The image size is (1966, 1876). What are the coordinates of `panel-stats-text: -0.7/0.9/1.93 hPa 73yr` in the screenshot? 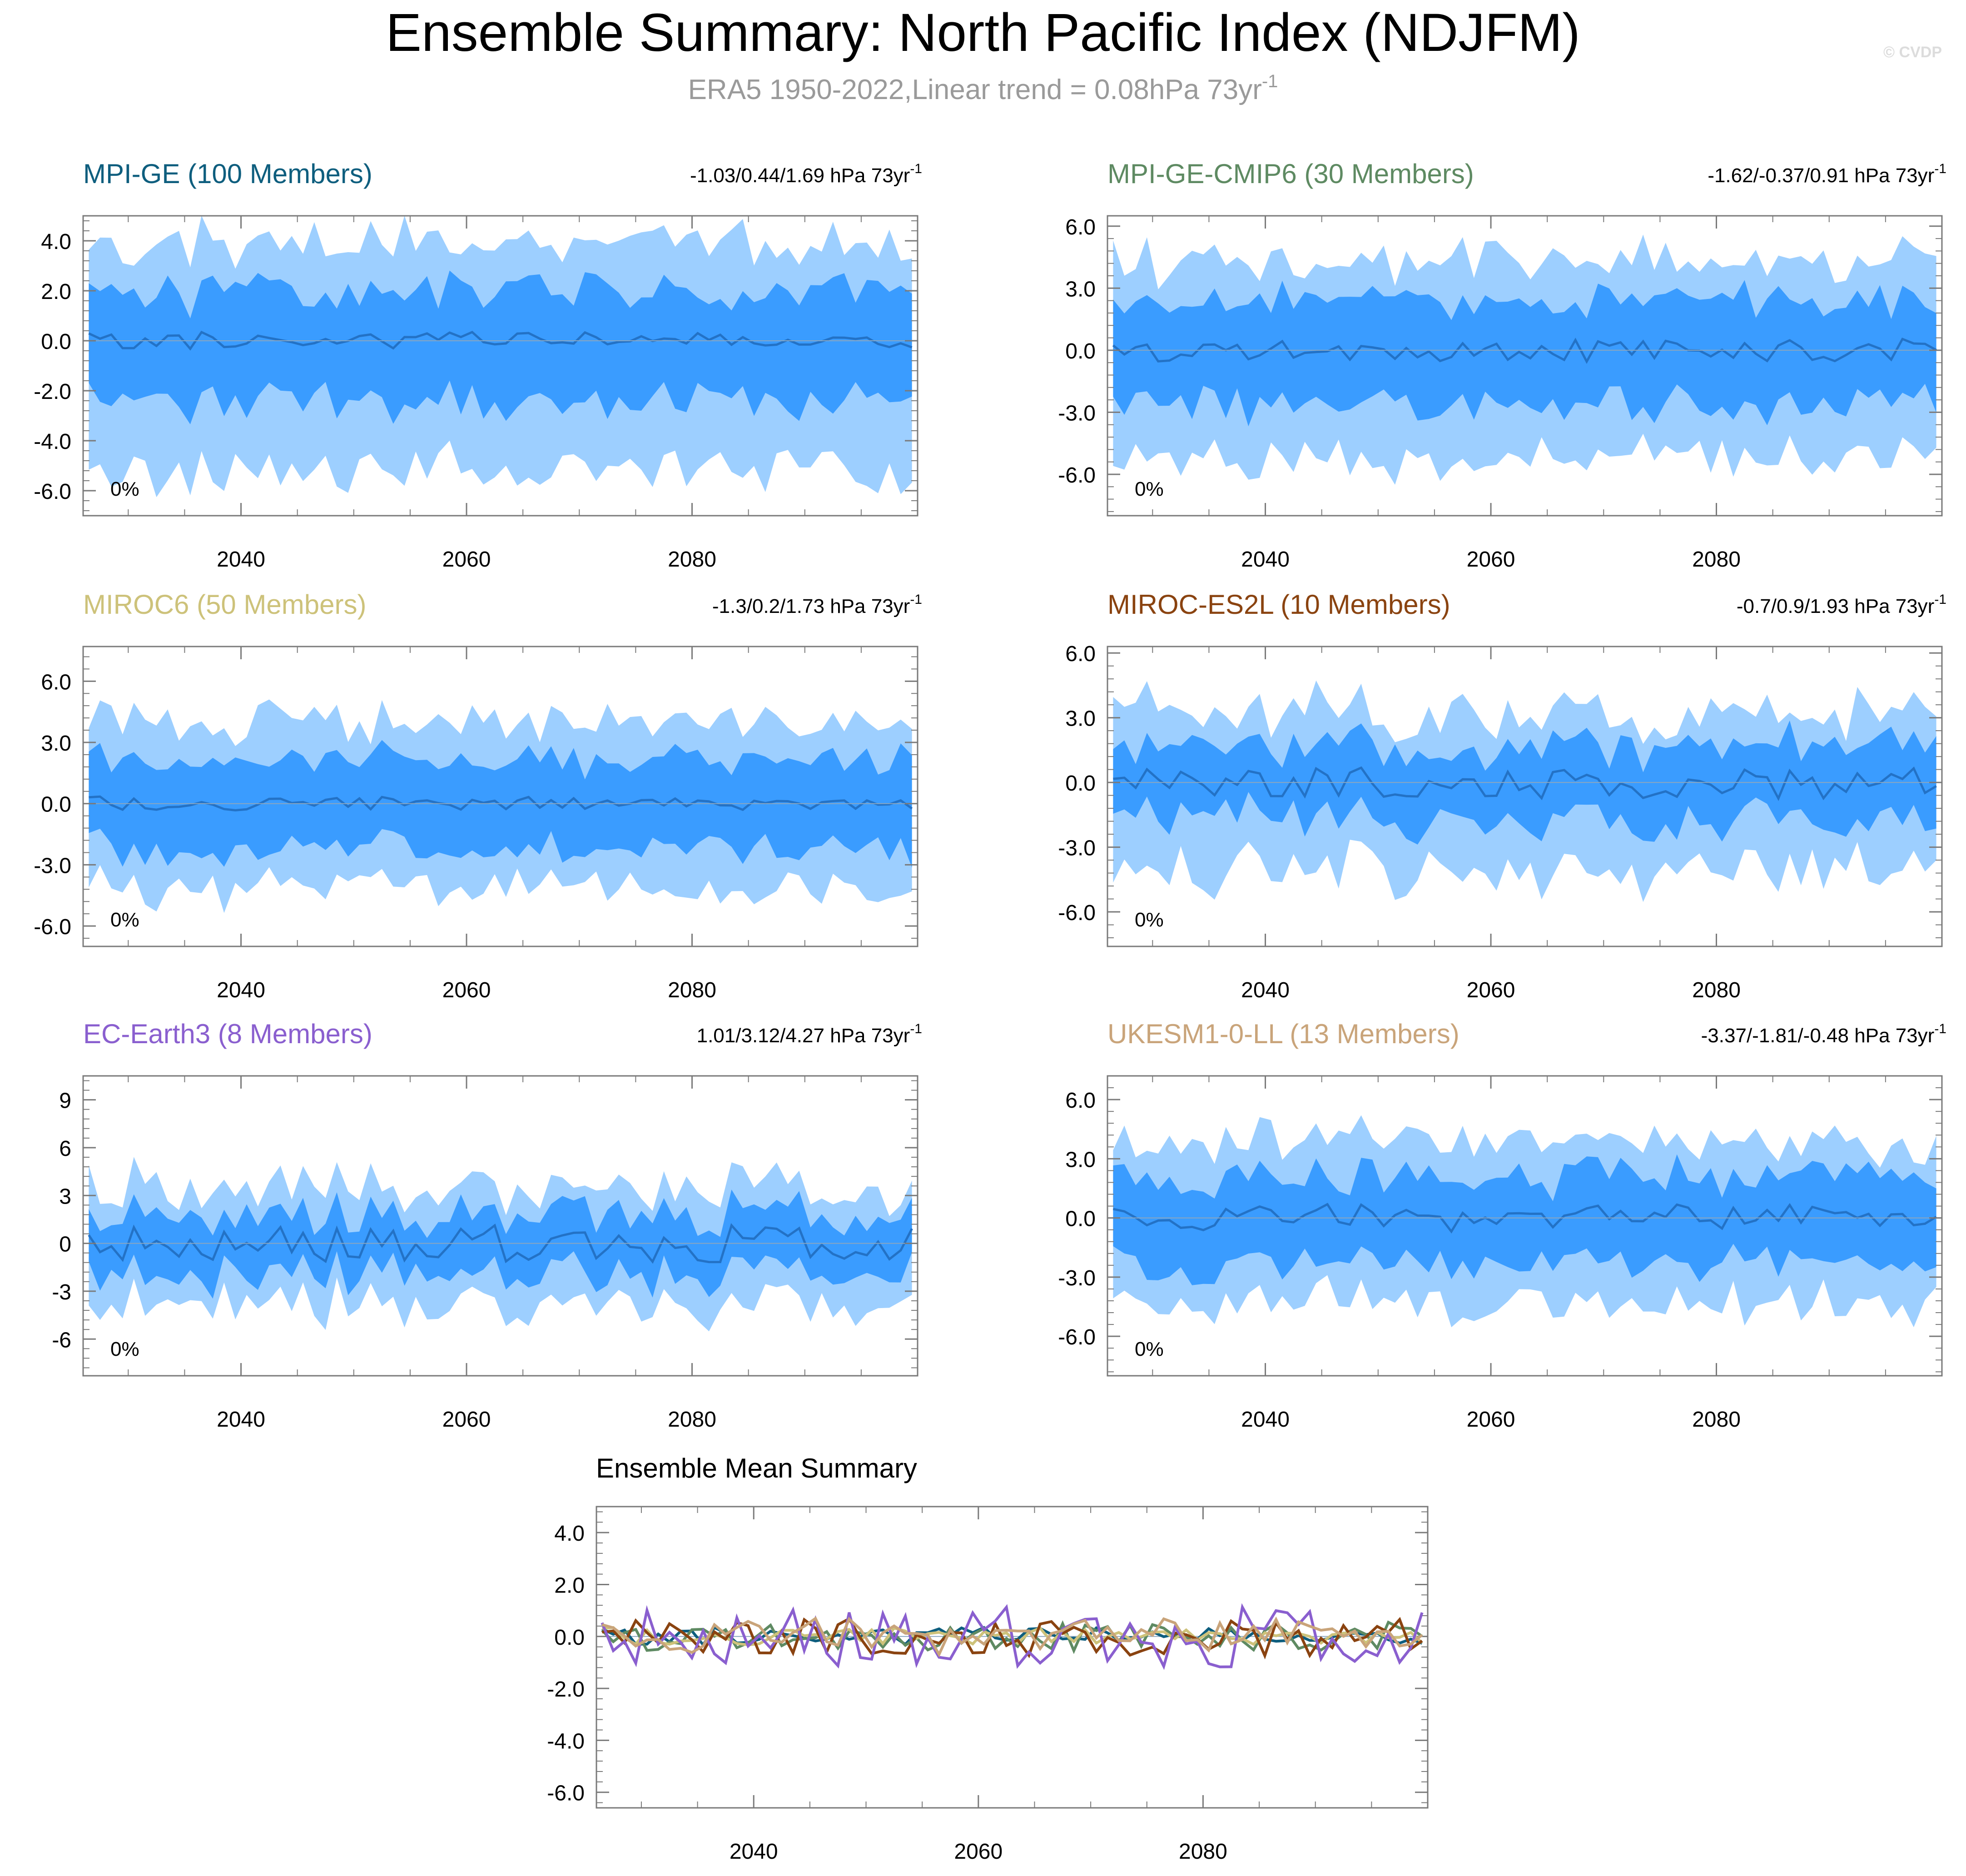 It's located at (1835, 606).